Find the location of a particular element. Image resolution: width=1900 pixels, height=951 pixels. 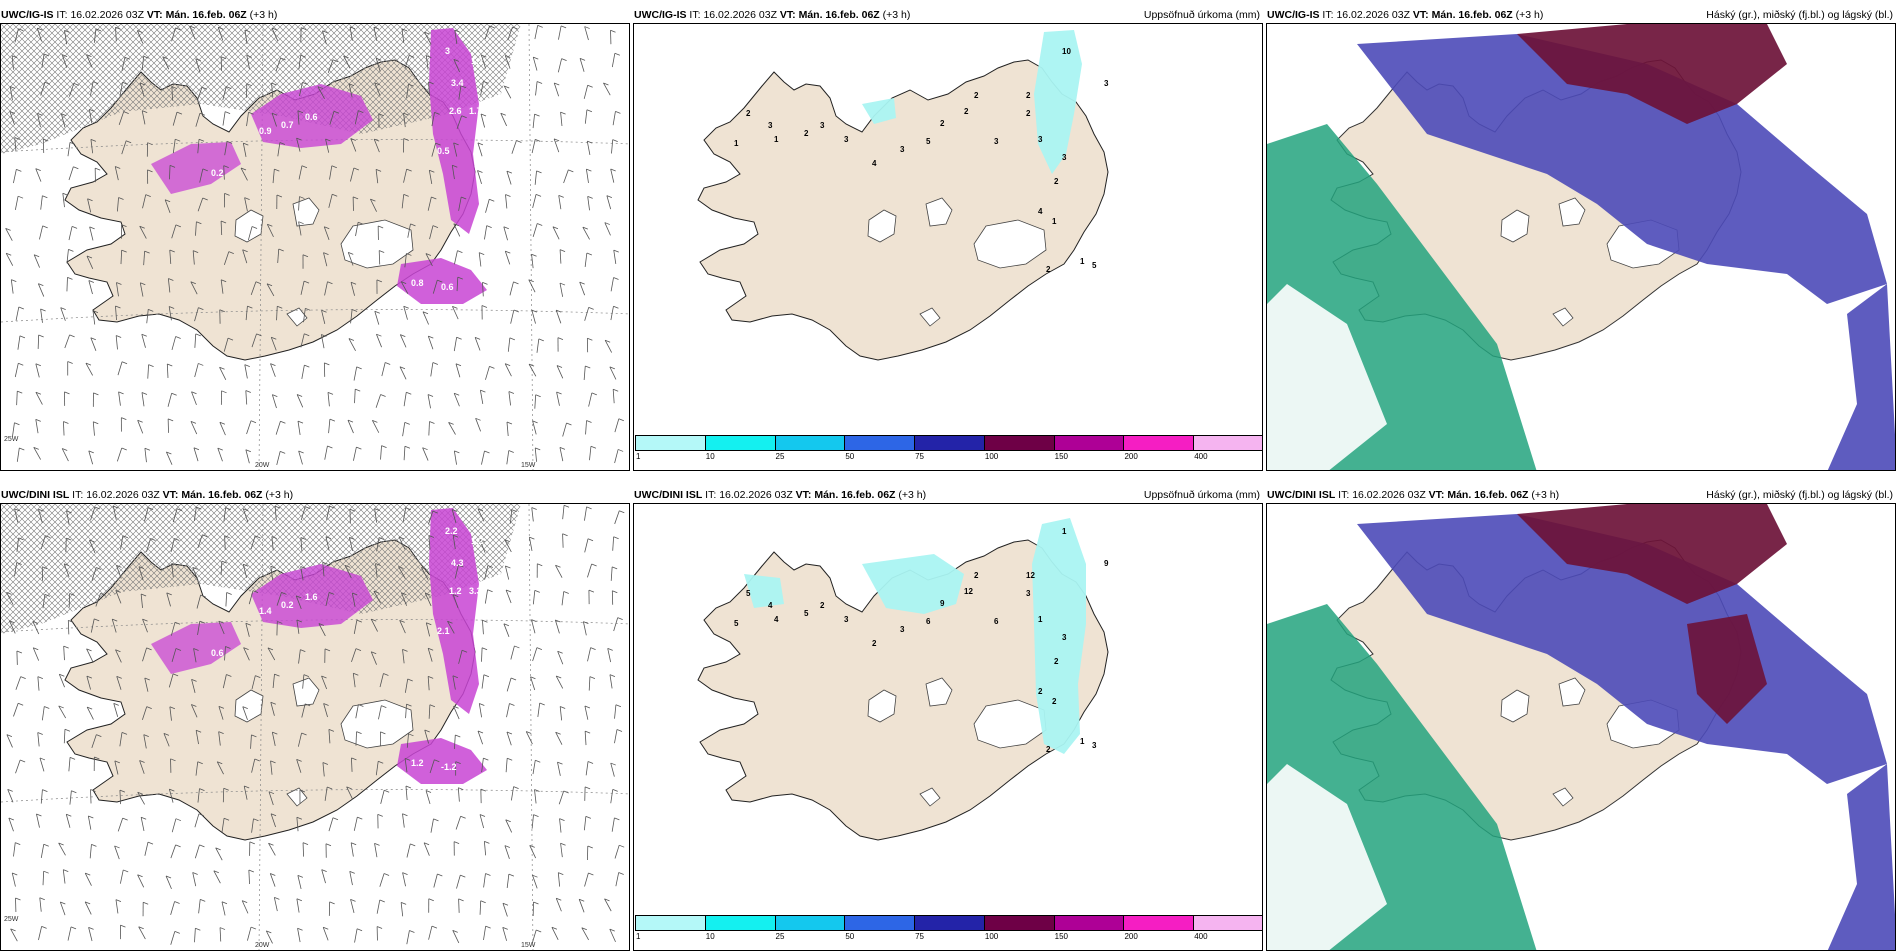

snow-value: 1.4 is located at coordinates (265, 611).